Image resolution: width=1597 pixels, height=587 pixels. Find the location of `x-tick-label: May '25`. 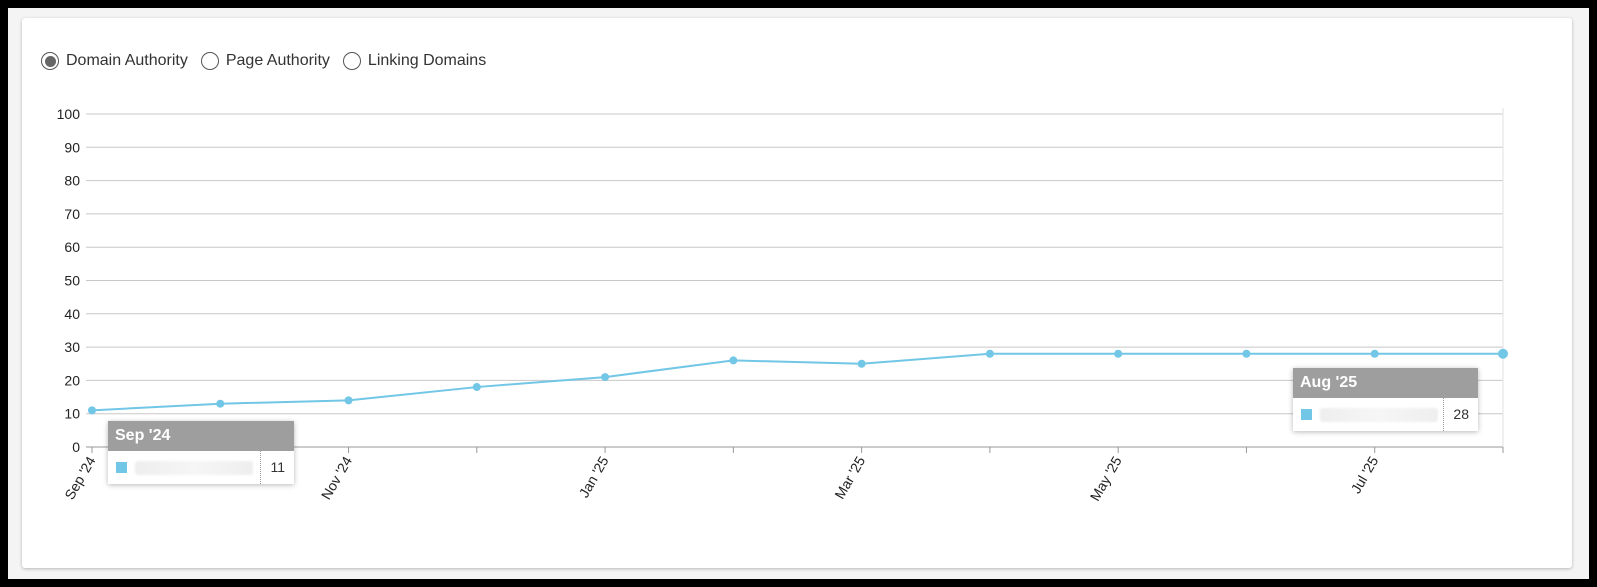

x-tick-label: May '25 is located at coordinates (1106, 478).